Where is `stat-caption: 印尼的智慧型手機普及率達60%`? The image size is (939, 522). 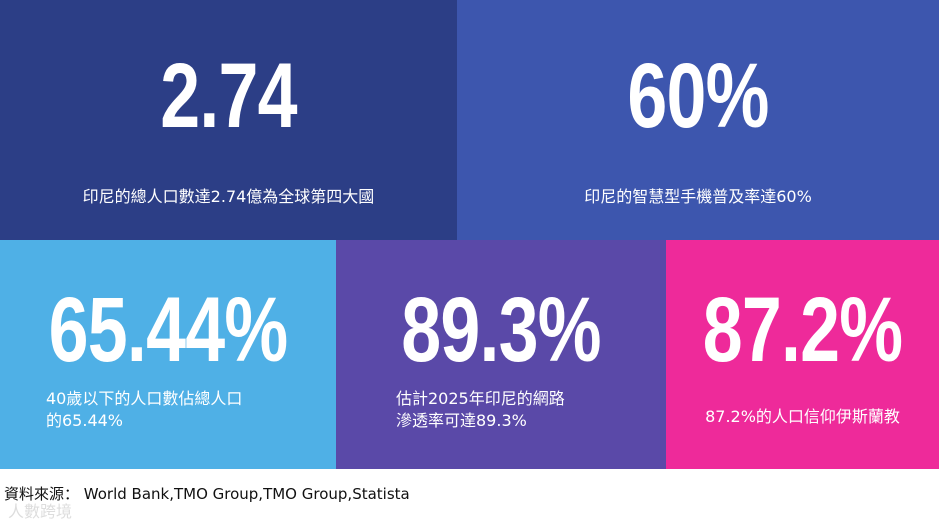
stat-caption: 印尼的智慧型手機普及率達60% is located at coordinates (698, 196).